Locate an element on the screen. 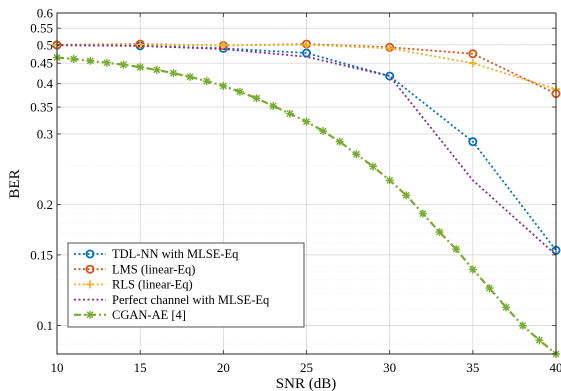 This screenshot has height=391, width=561. legend-entry: LMS (linear-Eq) is located at coordinates (134, 269).